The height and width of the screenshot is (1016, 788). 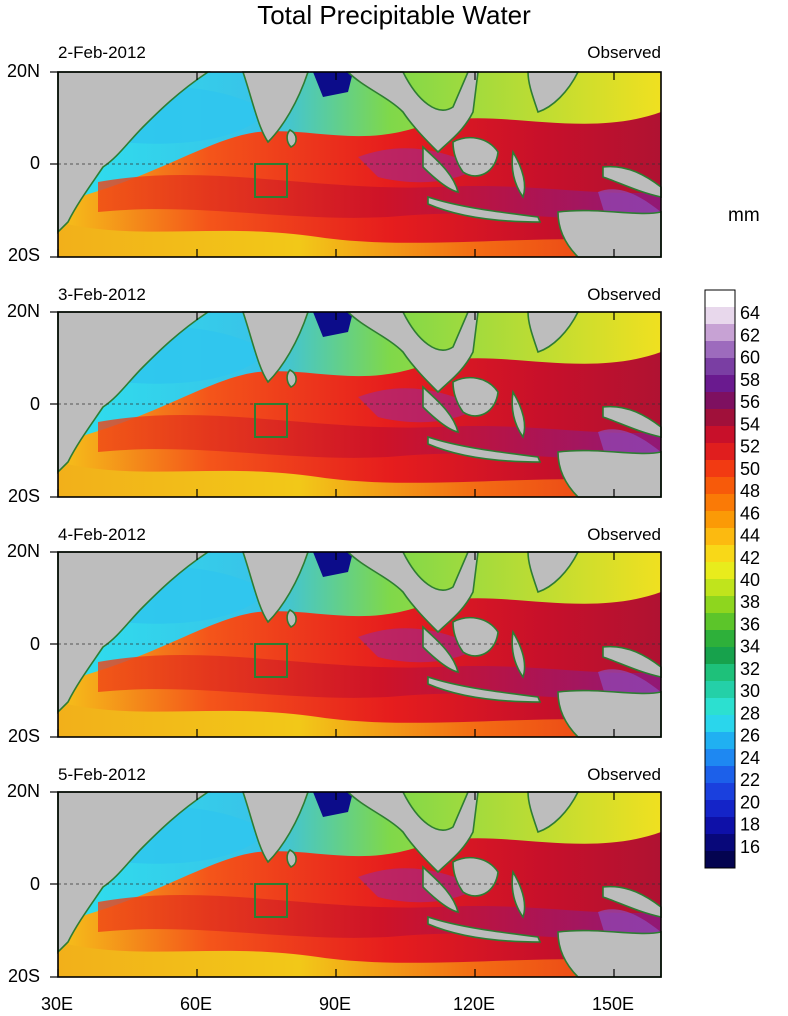 I want to click on panel-3-lat-0: 0, so click(x=34, y=644).